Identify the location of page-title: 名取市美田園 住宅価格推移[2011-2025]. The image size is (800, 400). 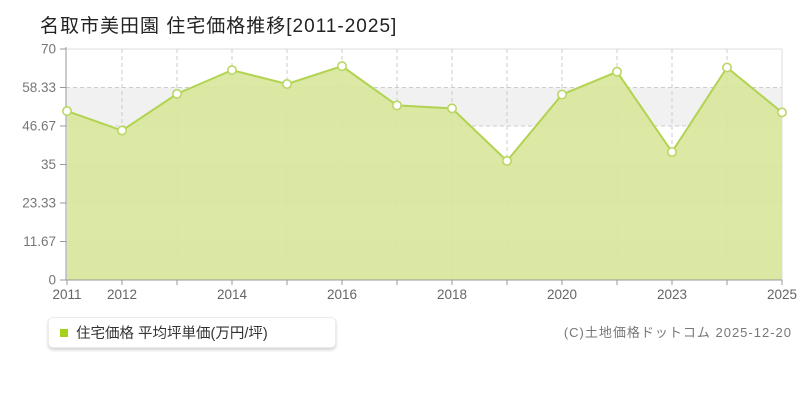
(219, 26).